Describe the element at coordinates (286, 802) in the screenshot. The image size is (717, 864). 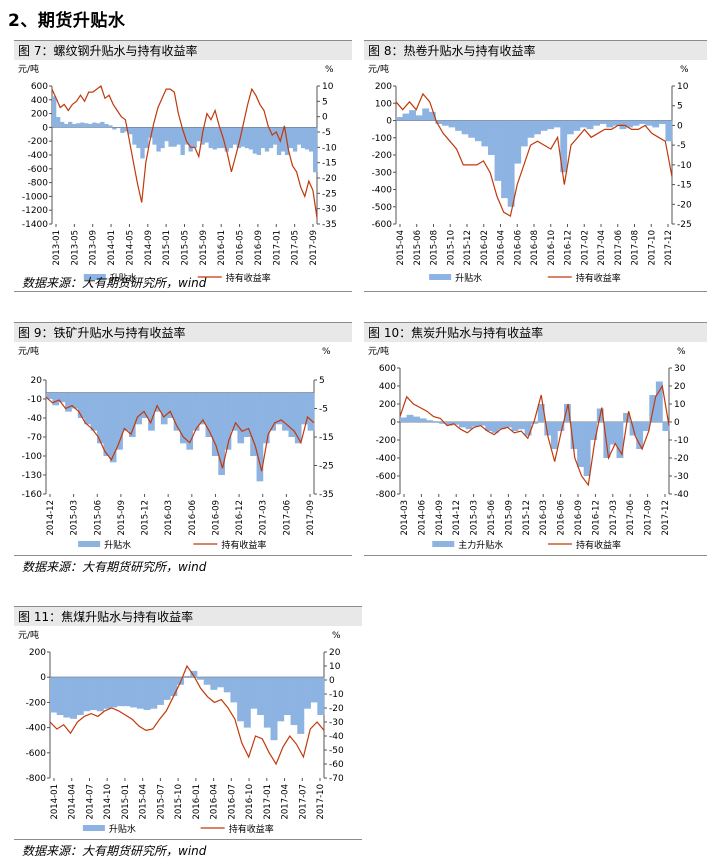
I see `chart4-x-tick-label: 2017-04` at that location.